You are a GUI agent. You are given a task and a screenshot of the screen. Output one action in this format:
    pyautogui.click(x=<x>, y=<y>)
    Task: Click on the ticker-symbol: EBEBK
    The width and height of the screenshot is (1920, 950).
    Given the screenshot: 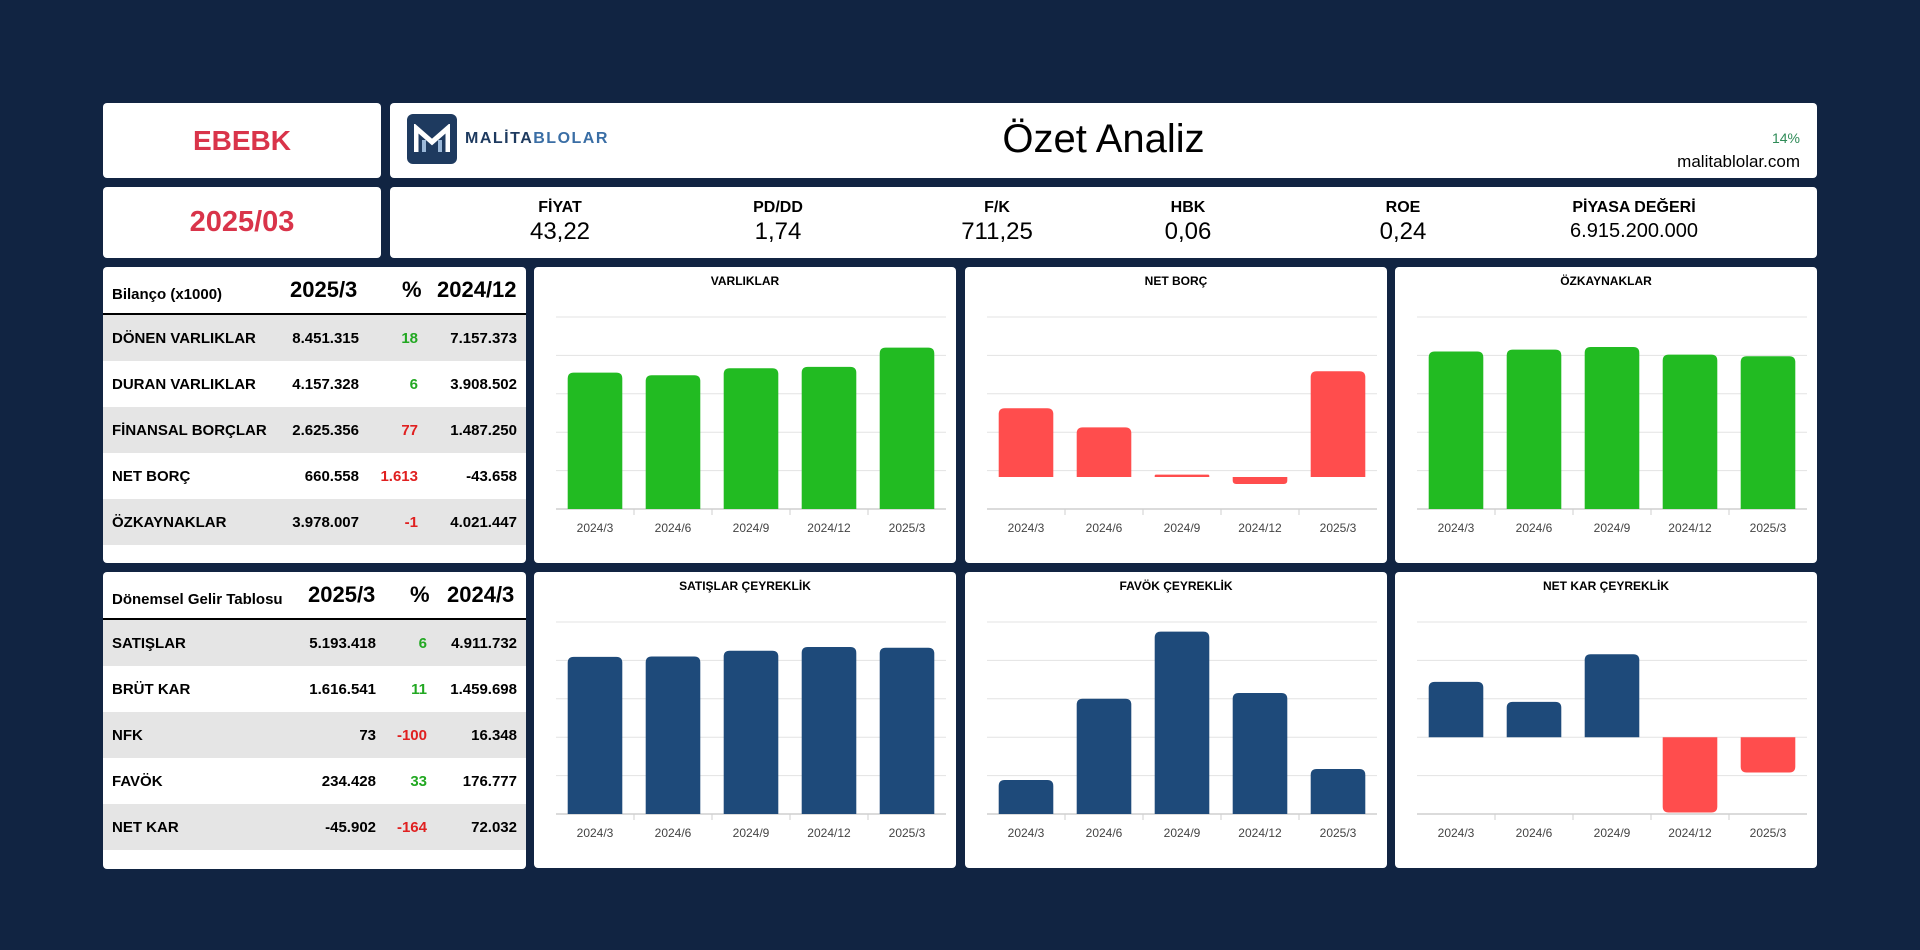 What is the action you would take?
    pyautogui.click(x=241, y=140)
    